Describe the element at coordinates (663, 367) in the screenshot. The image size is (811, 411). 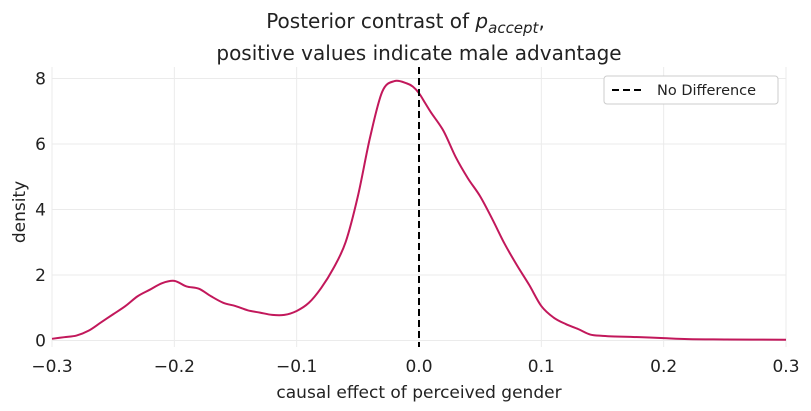
I see `x-tick-label: 0.2` at that location.